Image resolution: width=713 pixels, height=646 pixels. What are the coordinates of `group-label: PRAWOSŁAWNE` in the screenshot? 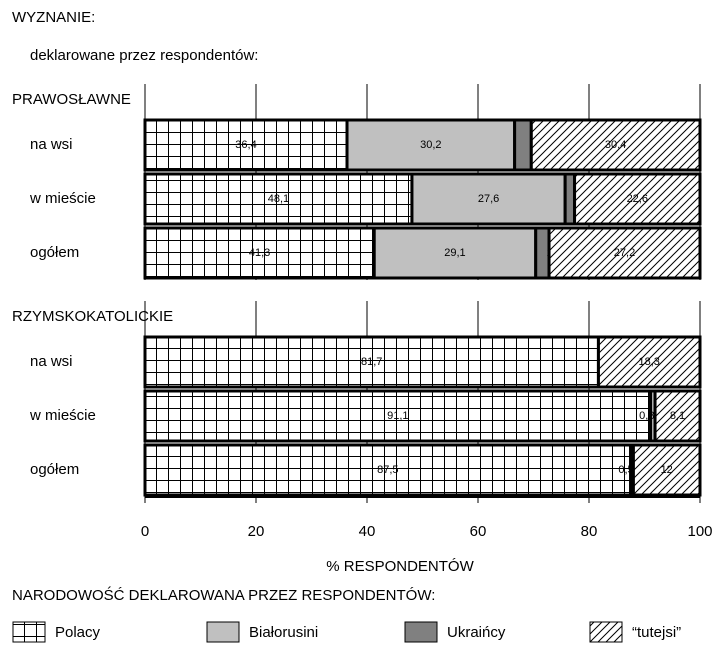 It's located at (71, 99).